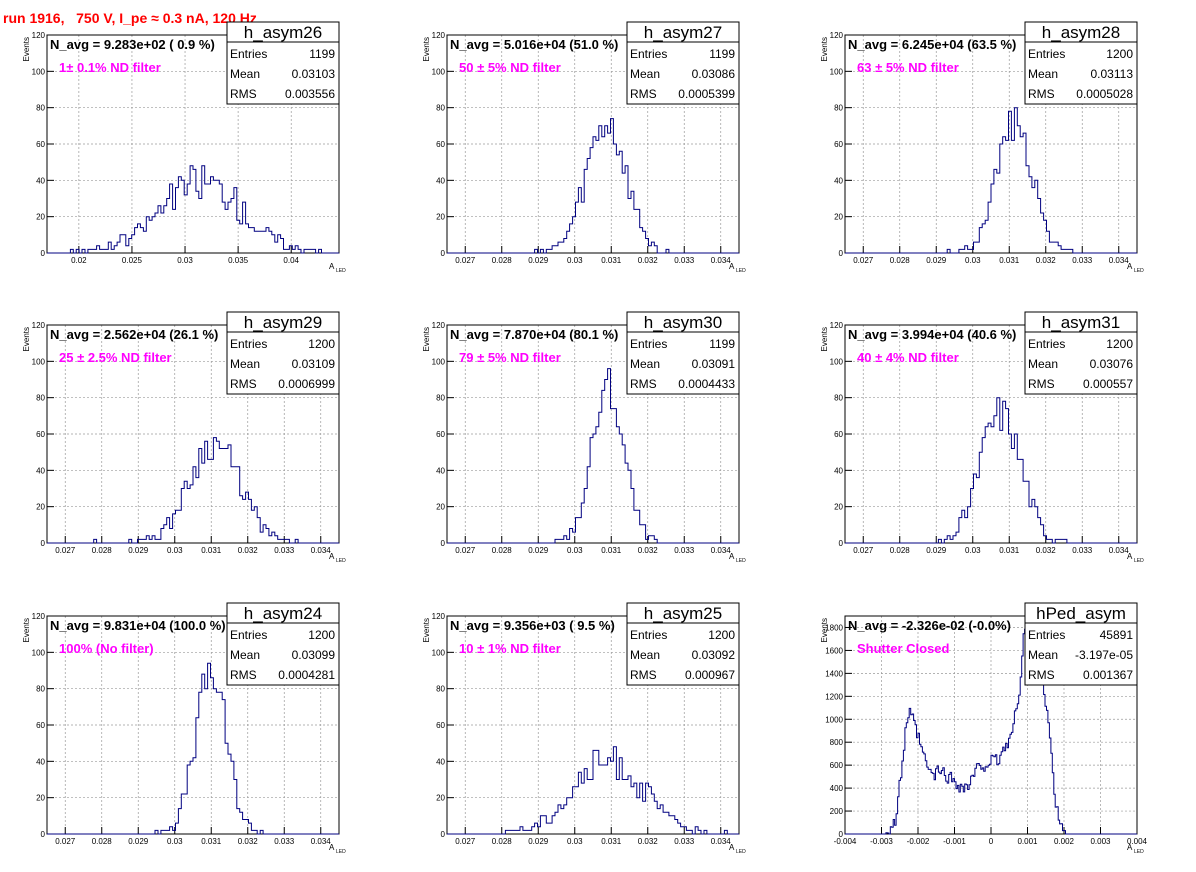  I want to click on x-tick-label: 0.027, so click(863, 260).